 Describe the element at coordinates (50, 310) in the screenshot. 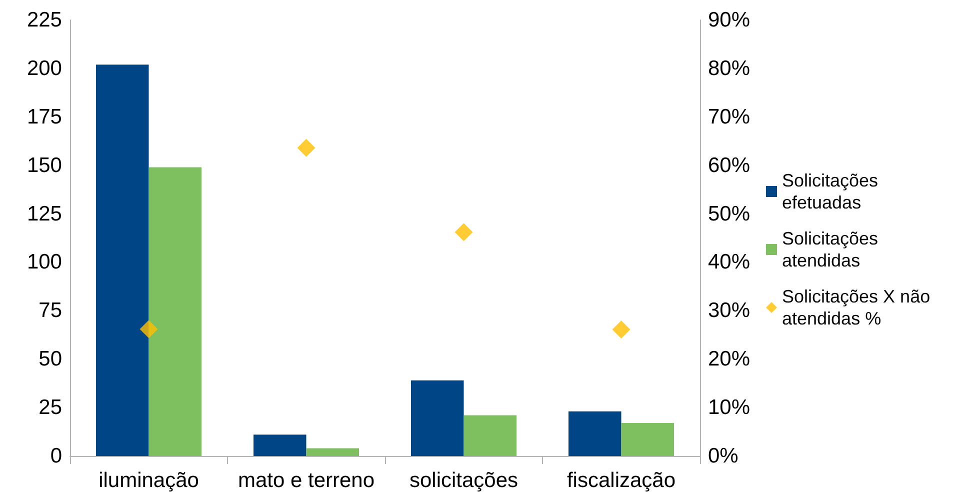

I see `y-tick-label: 75` at that location.